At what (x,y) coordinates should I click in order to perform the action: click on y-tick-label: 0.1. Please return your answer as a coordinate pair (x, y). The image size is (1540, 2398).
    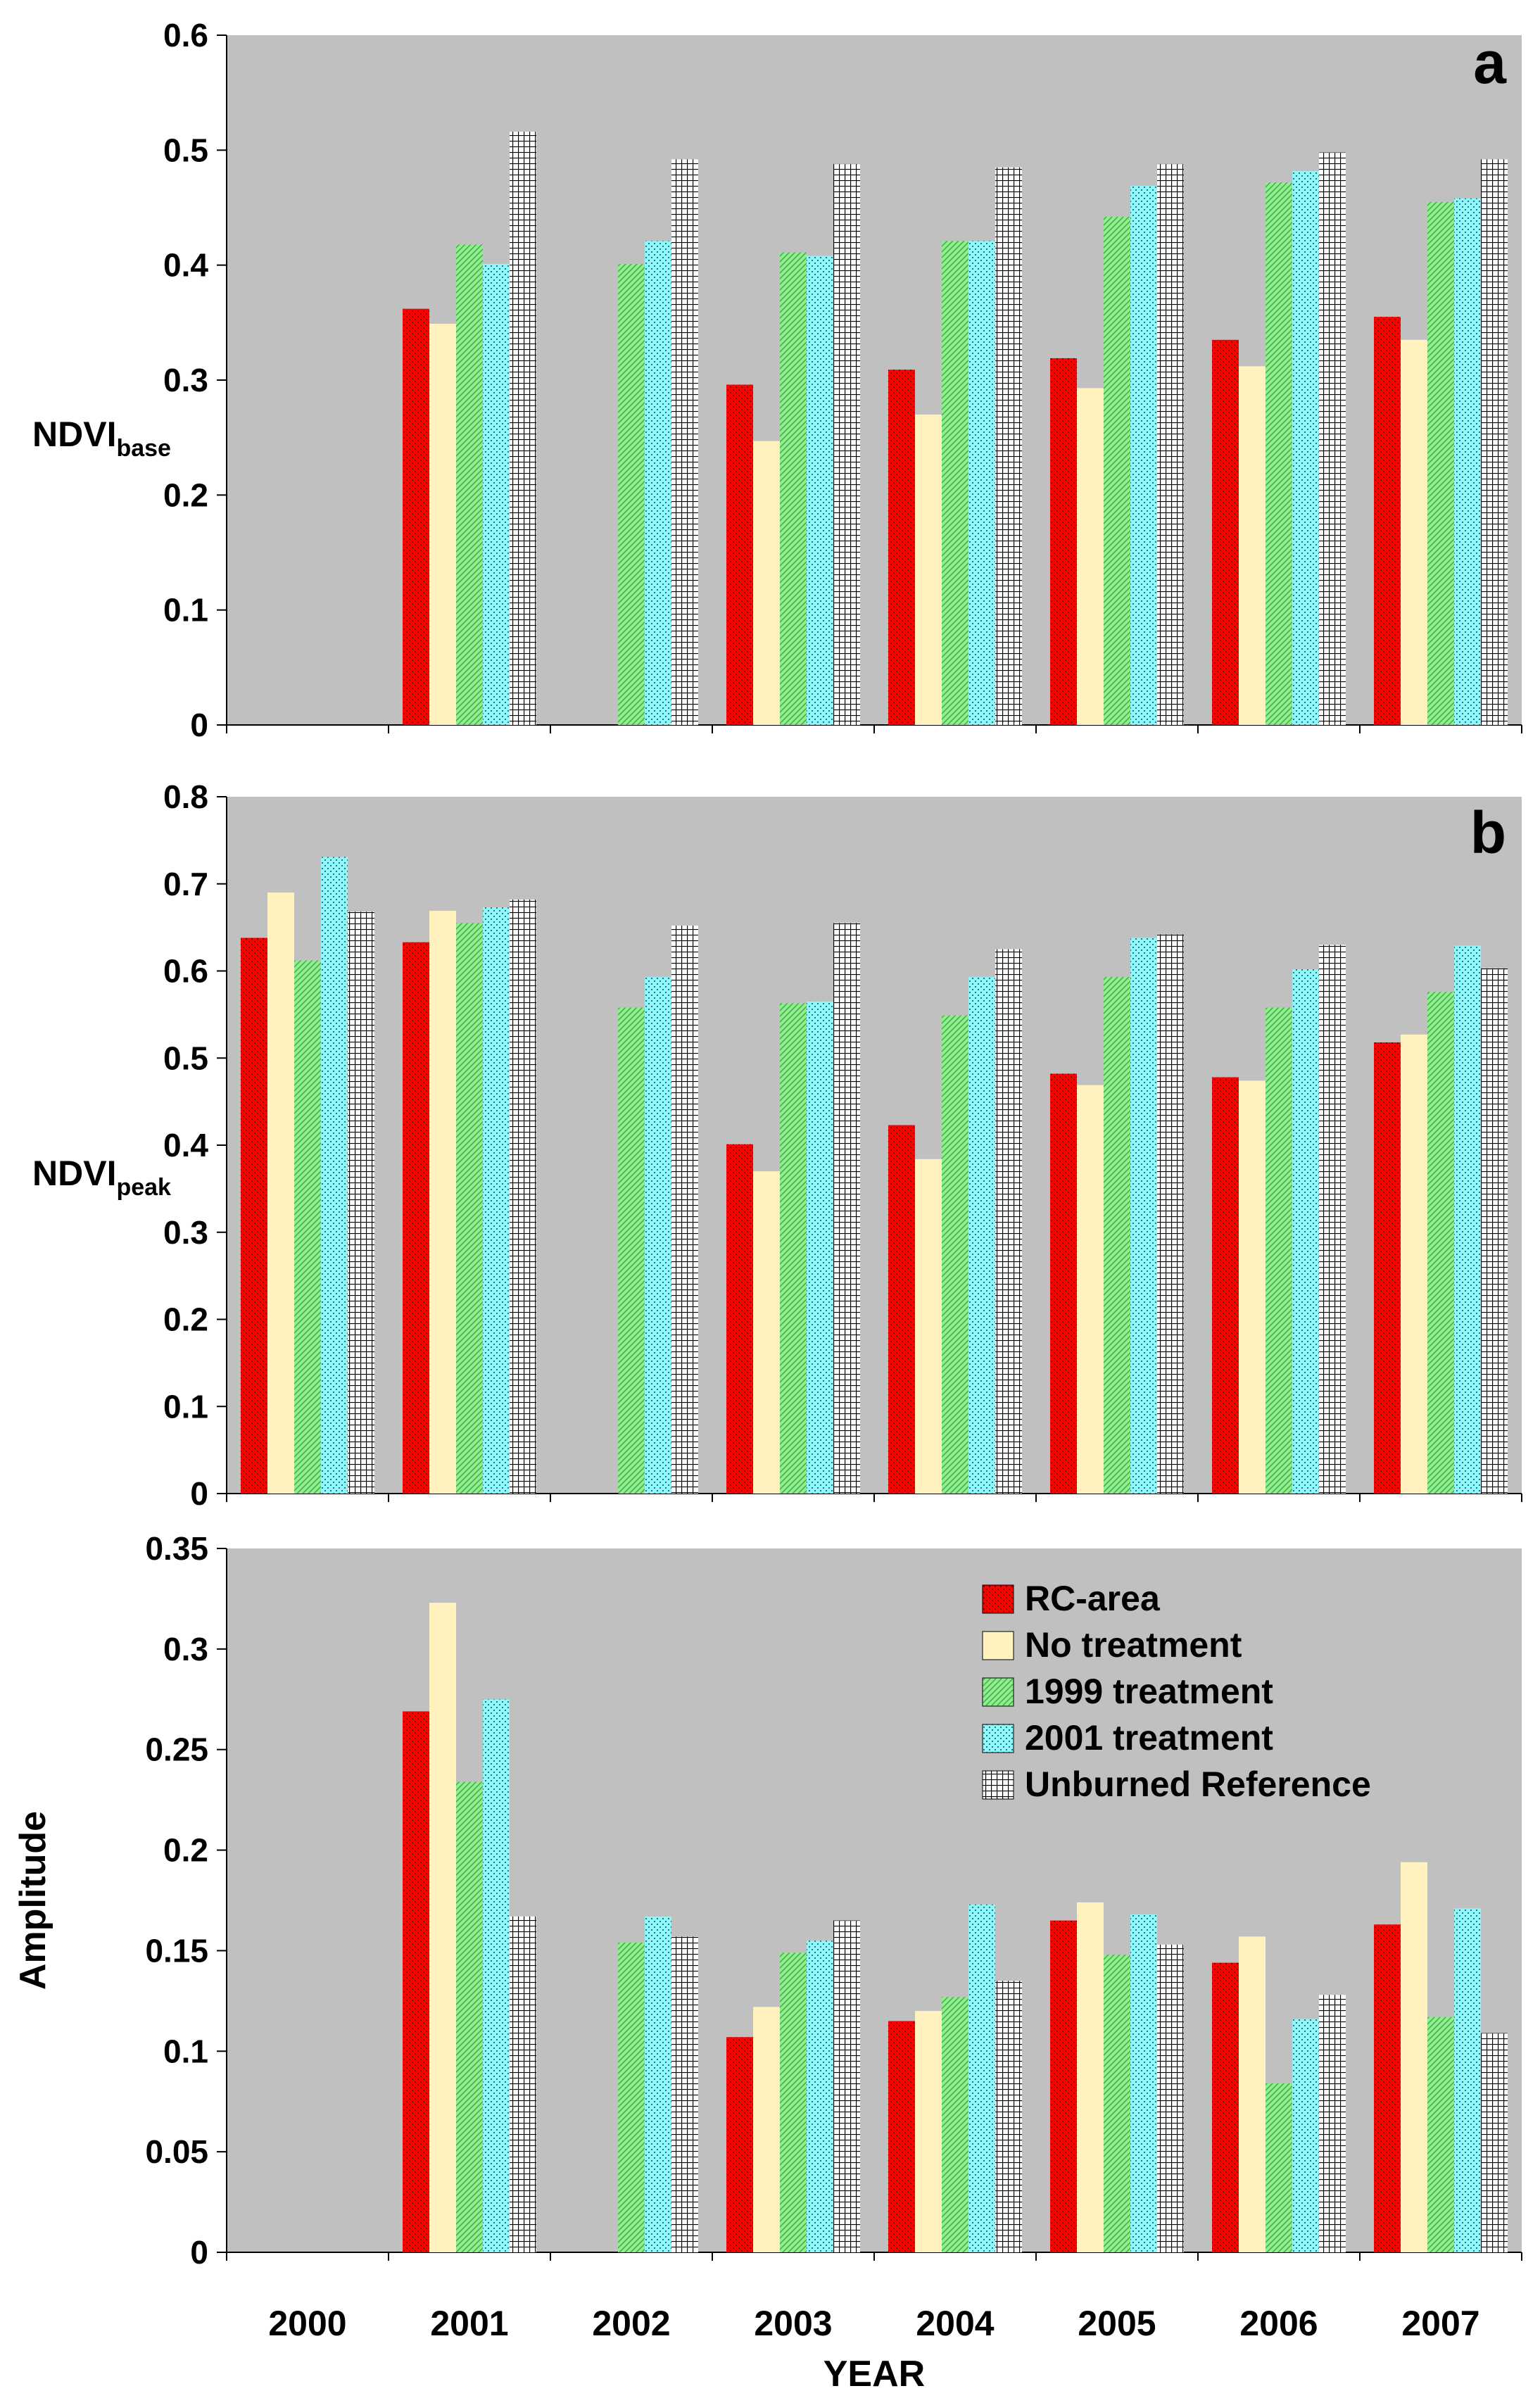
    Looking at the image, I should click on (185, 610).